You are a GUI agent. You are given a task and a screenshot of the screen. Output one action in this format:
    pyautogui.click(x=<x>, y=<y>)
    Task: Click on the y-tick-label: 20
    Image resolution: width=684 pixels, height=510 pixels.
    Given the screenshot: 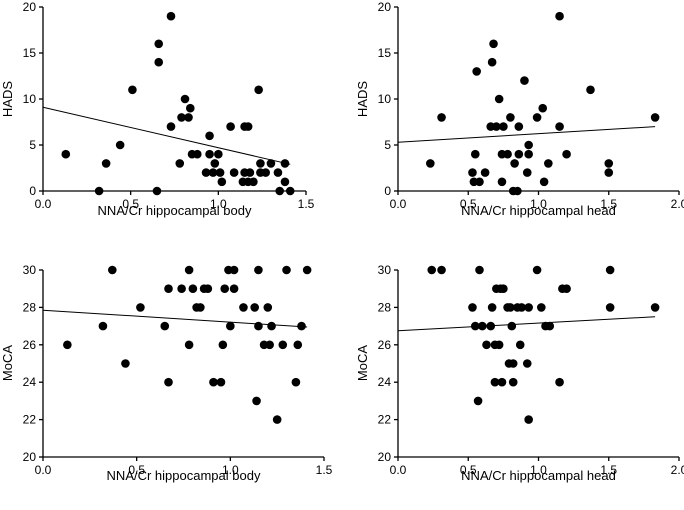 What is the action you would take?
    pyautogui.click(x=385, y=457)
    